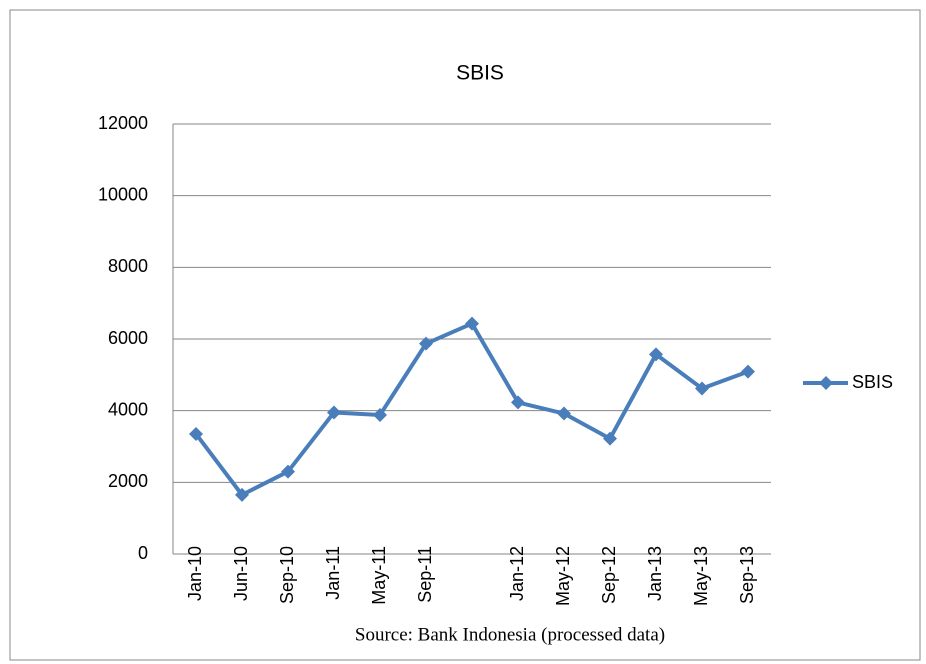  I want to click on x-tick-label: May-11, so click(379, 575).